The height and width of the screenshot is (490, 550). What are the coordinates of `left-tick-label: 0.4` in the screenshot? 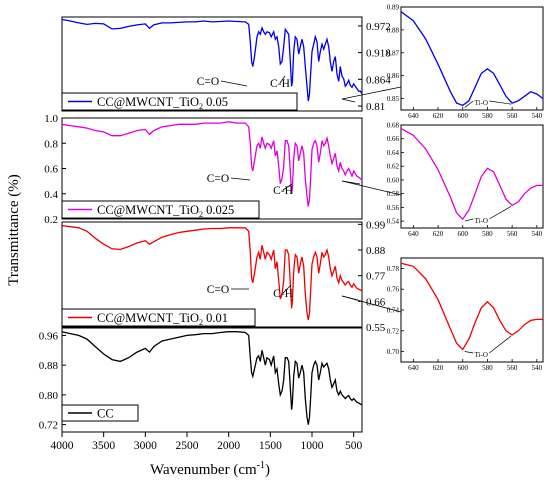 It's located at (51, 195).